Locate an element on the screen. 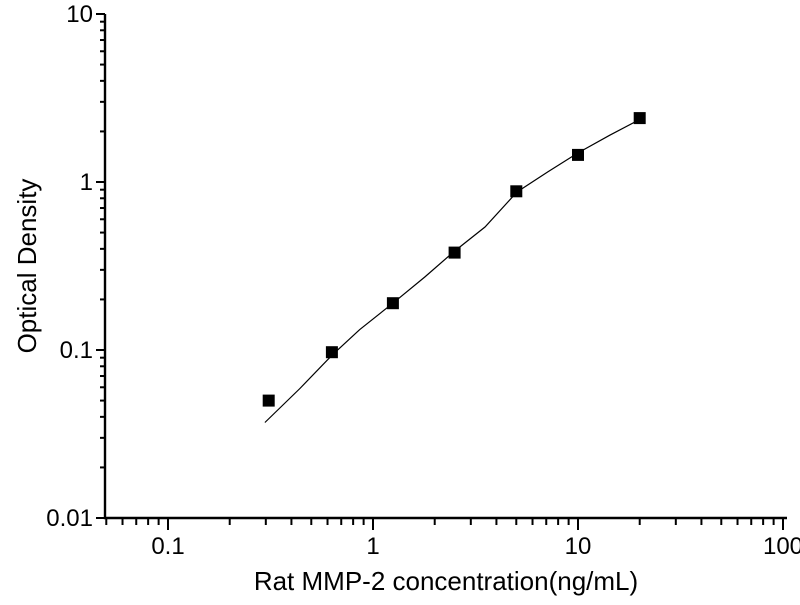  x-tick-label: 1 is located at coordinates (372, 546).